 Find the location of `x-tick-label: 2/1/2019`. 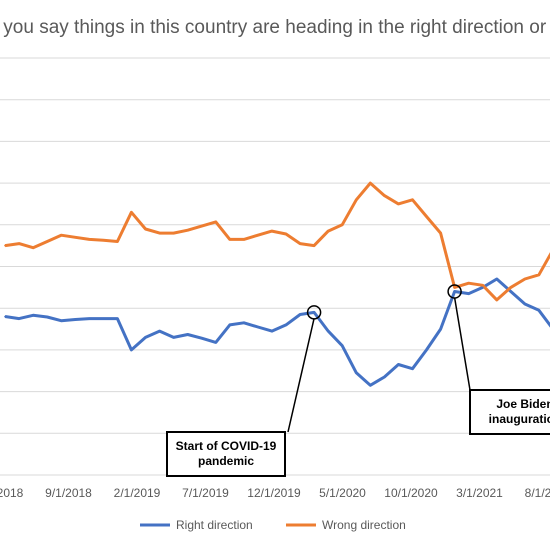

x-tick-label: 2/1/2019 is located at coordinates (137, 493).